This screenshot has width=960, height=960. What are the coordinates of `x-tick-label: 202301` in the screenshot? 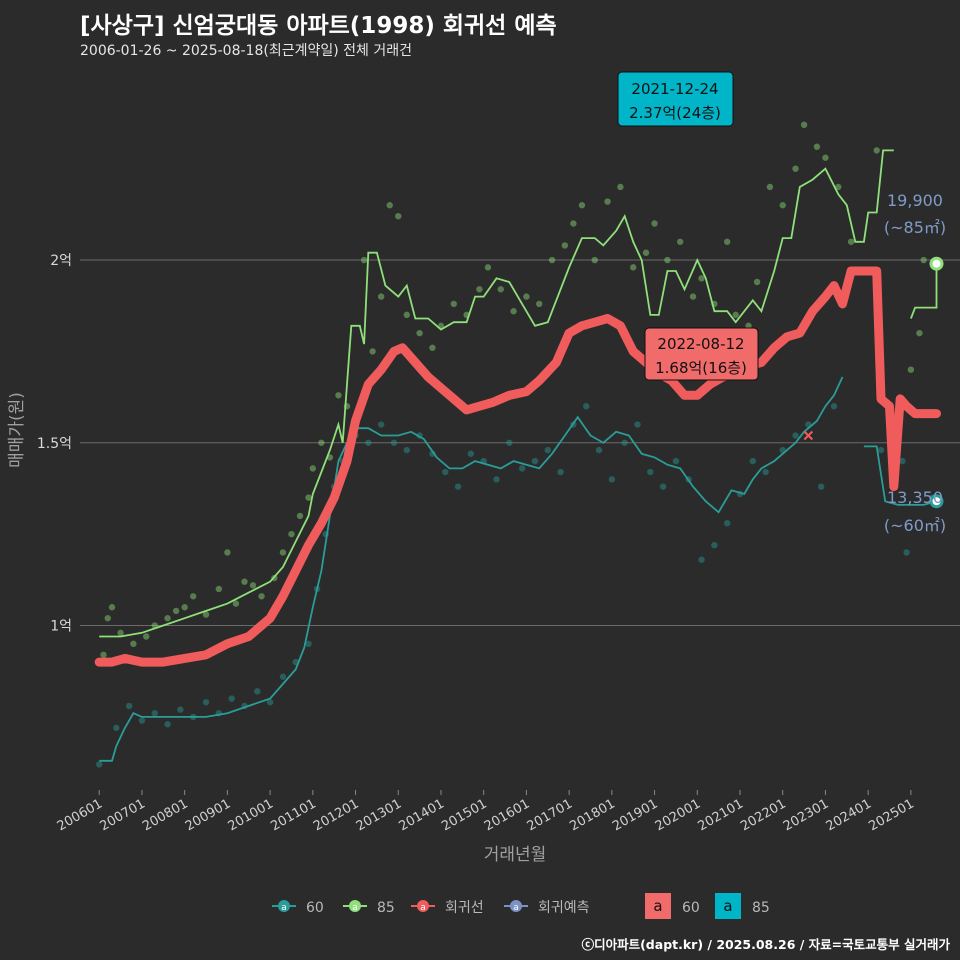 It's located at (806, 815).